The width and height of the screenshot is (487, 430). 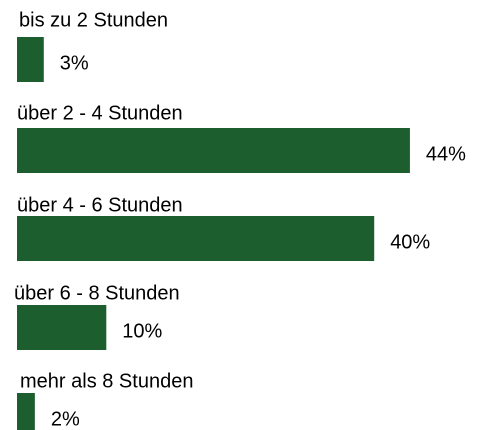 What do you see at coordinates (93, 20) in the screenshot?
I see `category-label: bis zu 2 Stunden` at bounding box center [93, 20].